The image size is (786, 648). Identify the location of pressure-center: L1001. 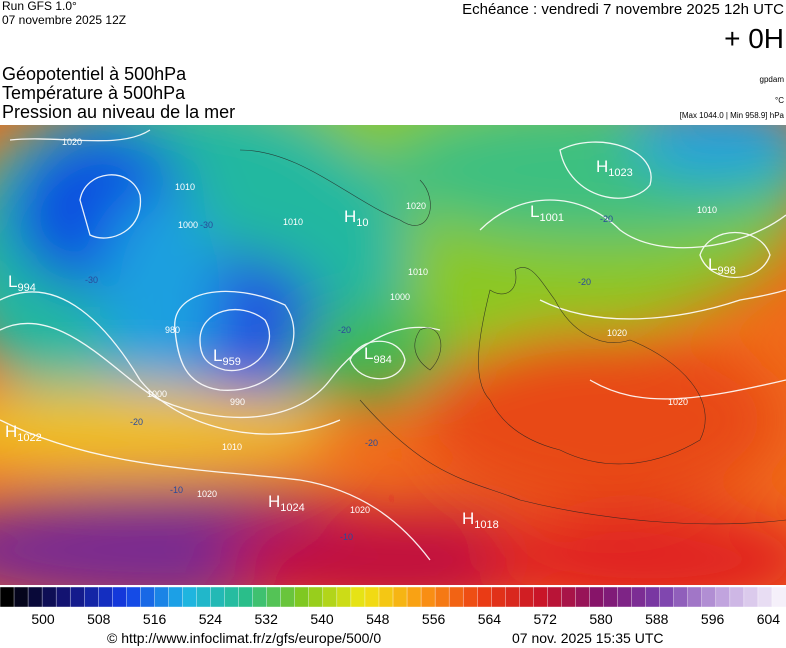
(547, 213).